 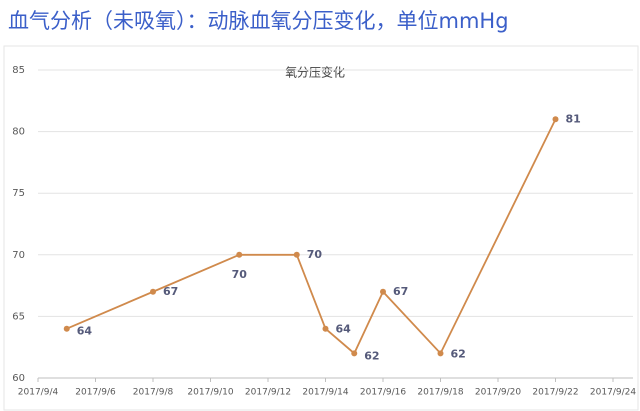 What do you see at coordinates (18, 378) in the screenshot?
I see `y-tick-label: 60` at bounding box center [18, 378].